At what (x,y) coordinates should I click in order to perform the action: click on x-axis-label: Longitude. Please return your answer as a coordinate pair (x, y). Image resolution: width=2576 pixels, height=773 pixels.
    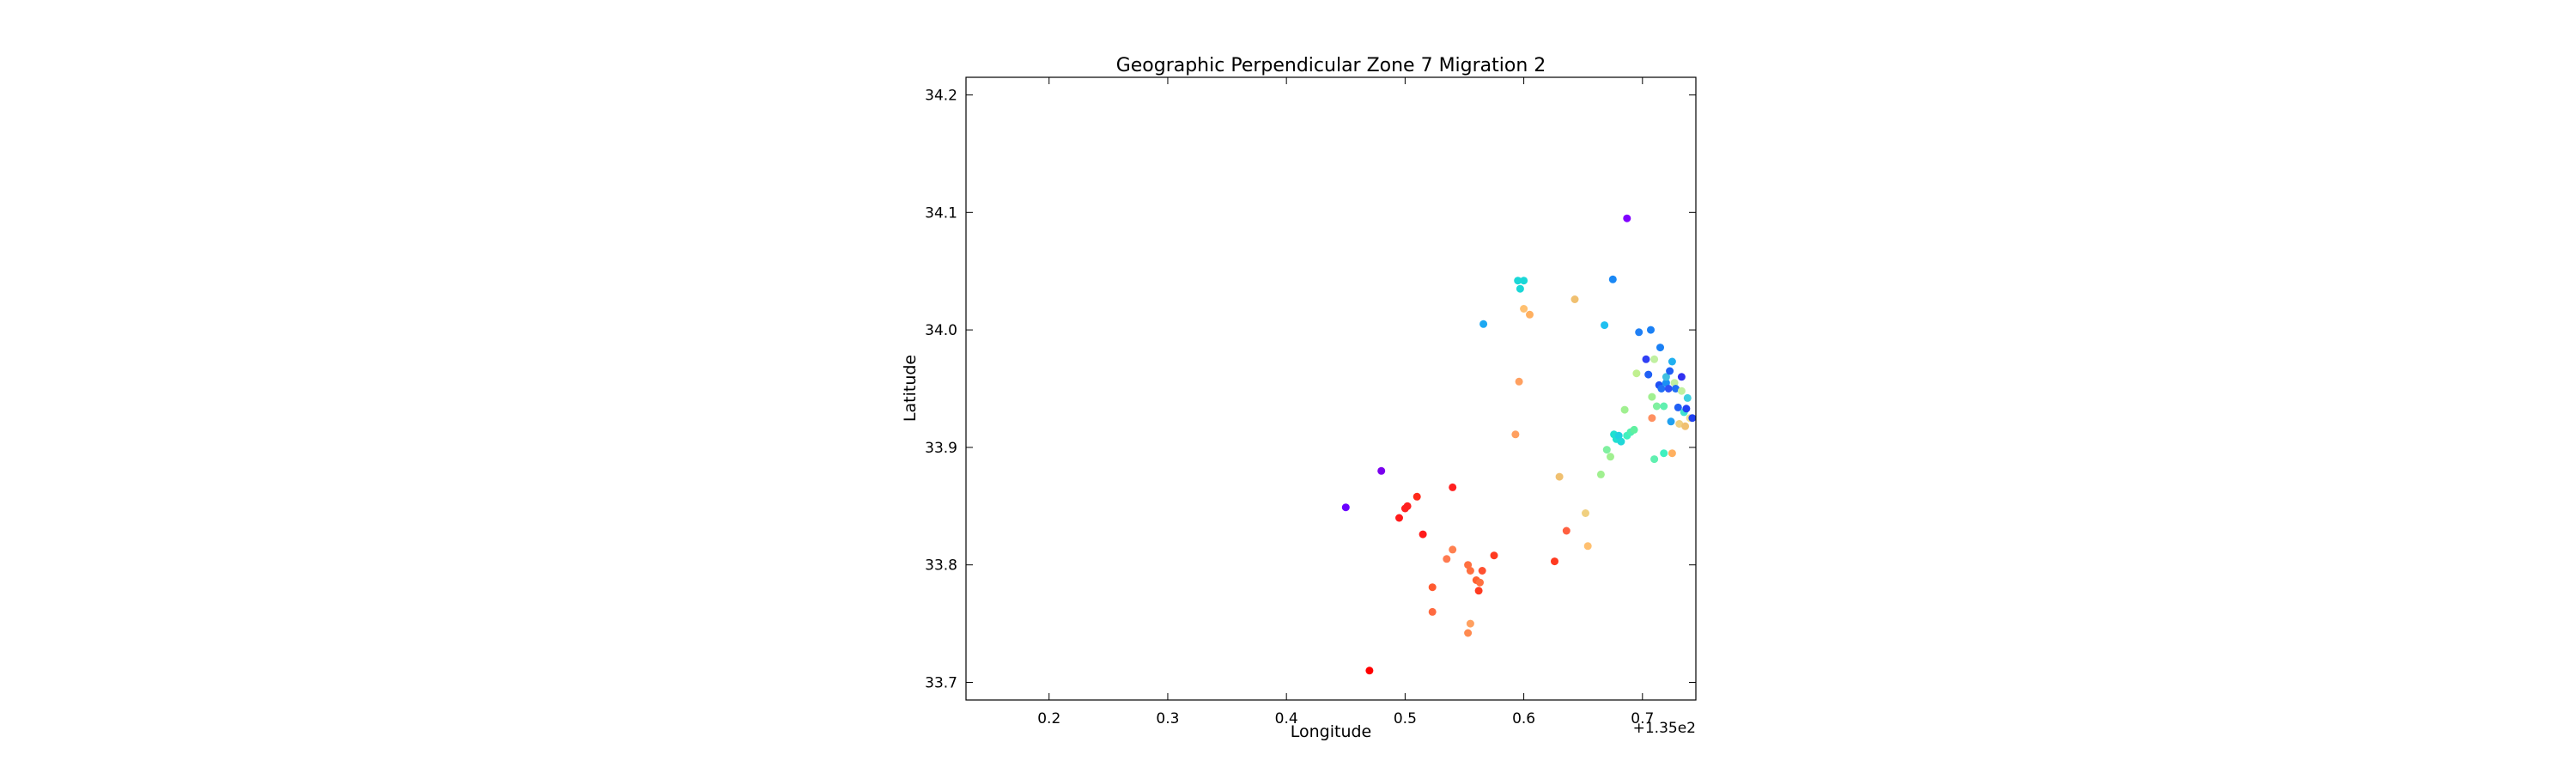
    Looking at the image, I should click on (1331, 731).